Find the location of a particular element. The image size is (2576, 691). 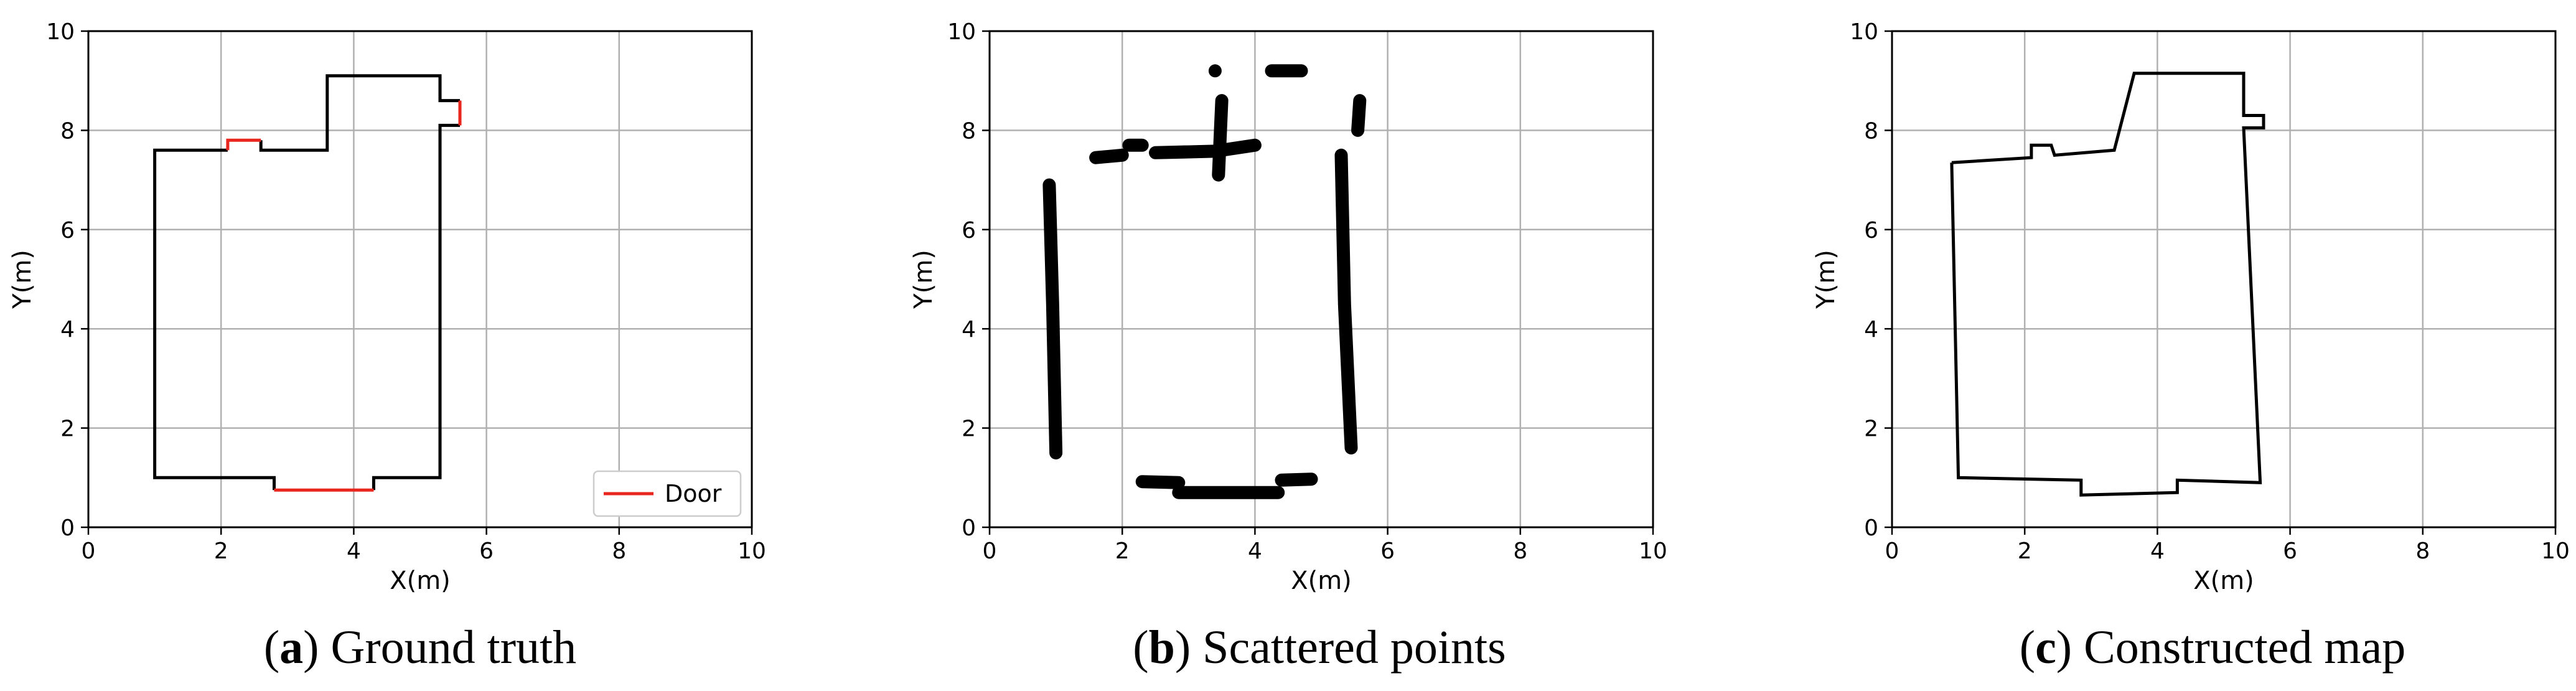

panel-caption: (c) Constructed map is located at coordinates (2212, 647).